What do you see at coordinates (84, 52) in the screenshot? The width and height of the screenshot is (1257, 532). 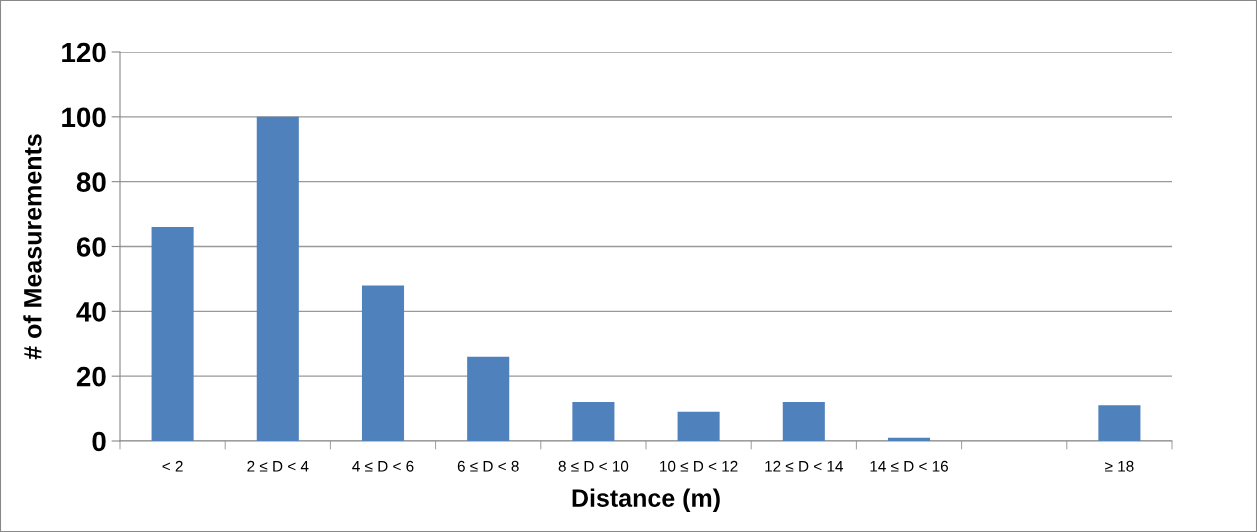 I see `y-tick-label: 120` at bounding box center [84, 52].